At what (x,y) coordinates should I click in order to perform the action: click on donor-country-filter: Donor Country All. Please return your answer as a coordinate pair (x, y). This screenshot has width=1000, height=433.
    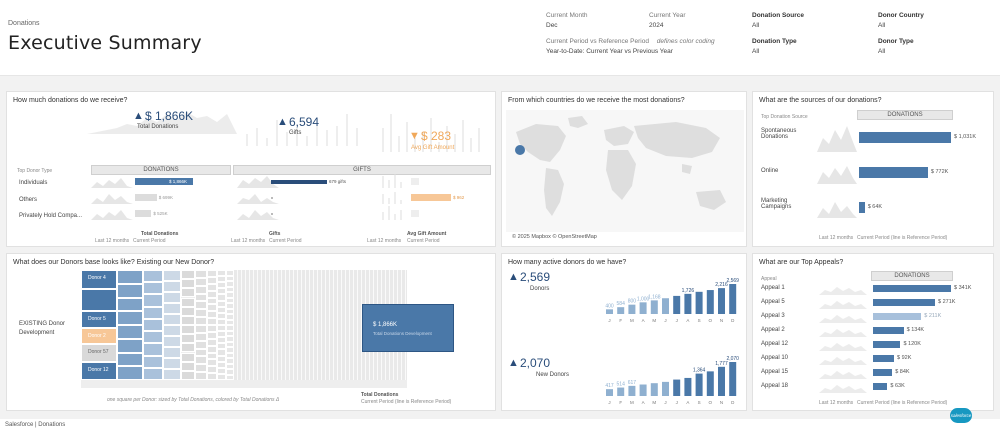
    Looking at the image, I should click on (901, 20).